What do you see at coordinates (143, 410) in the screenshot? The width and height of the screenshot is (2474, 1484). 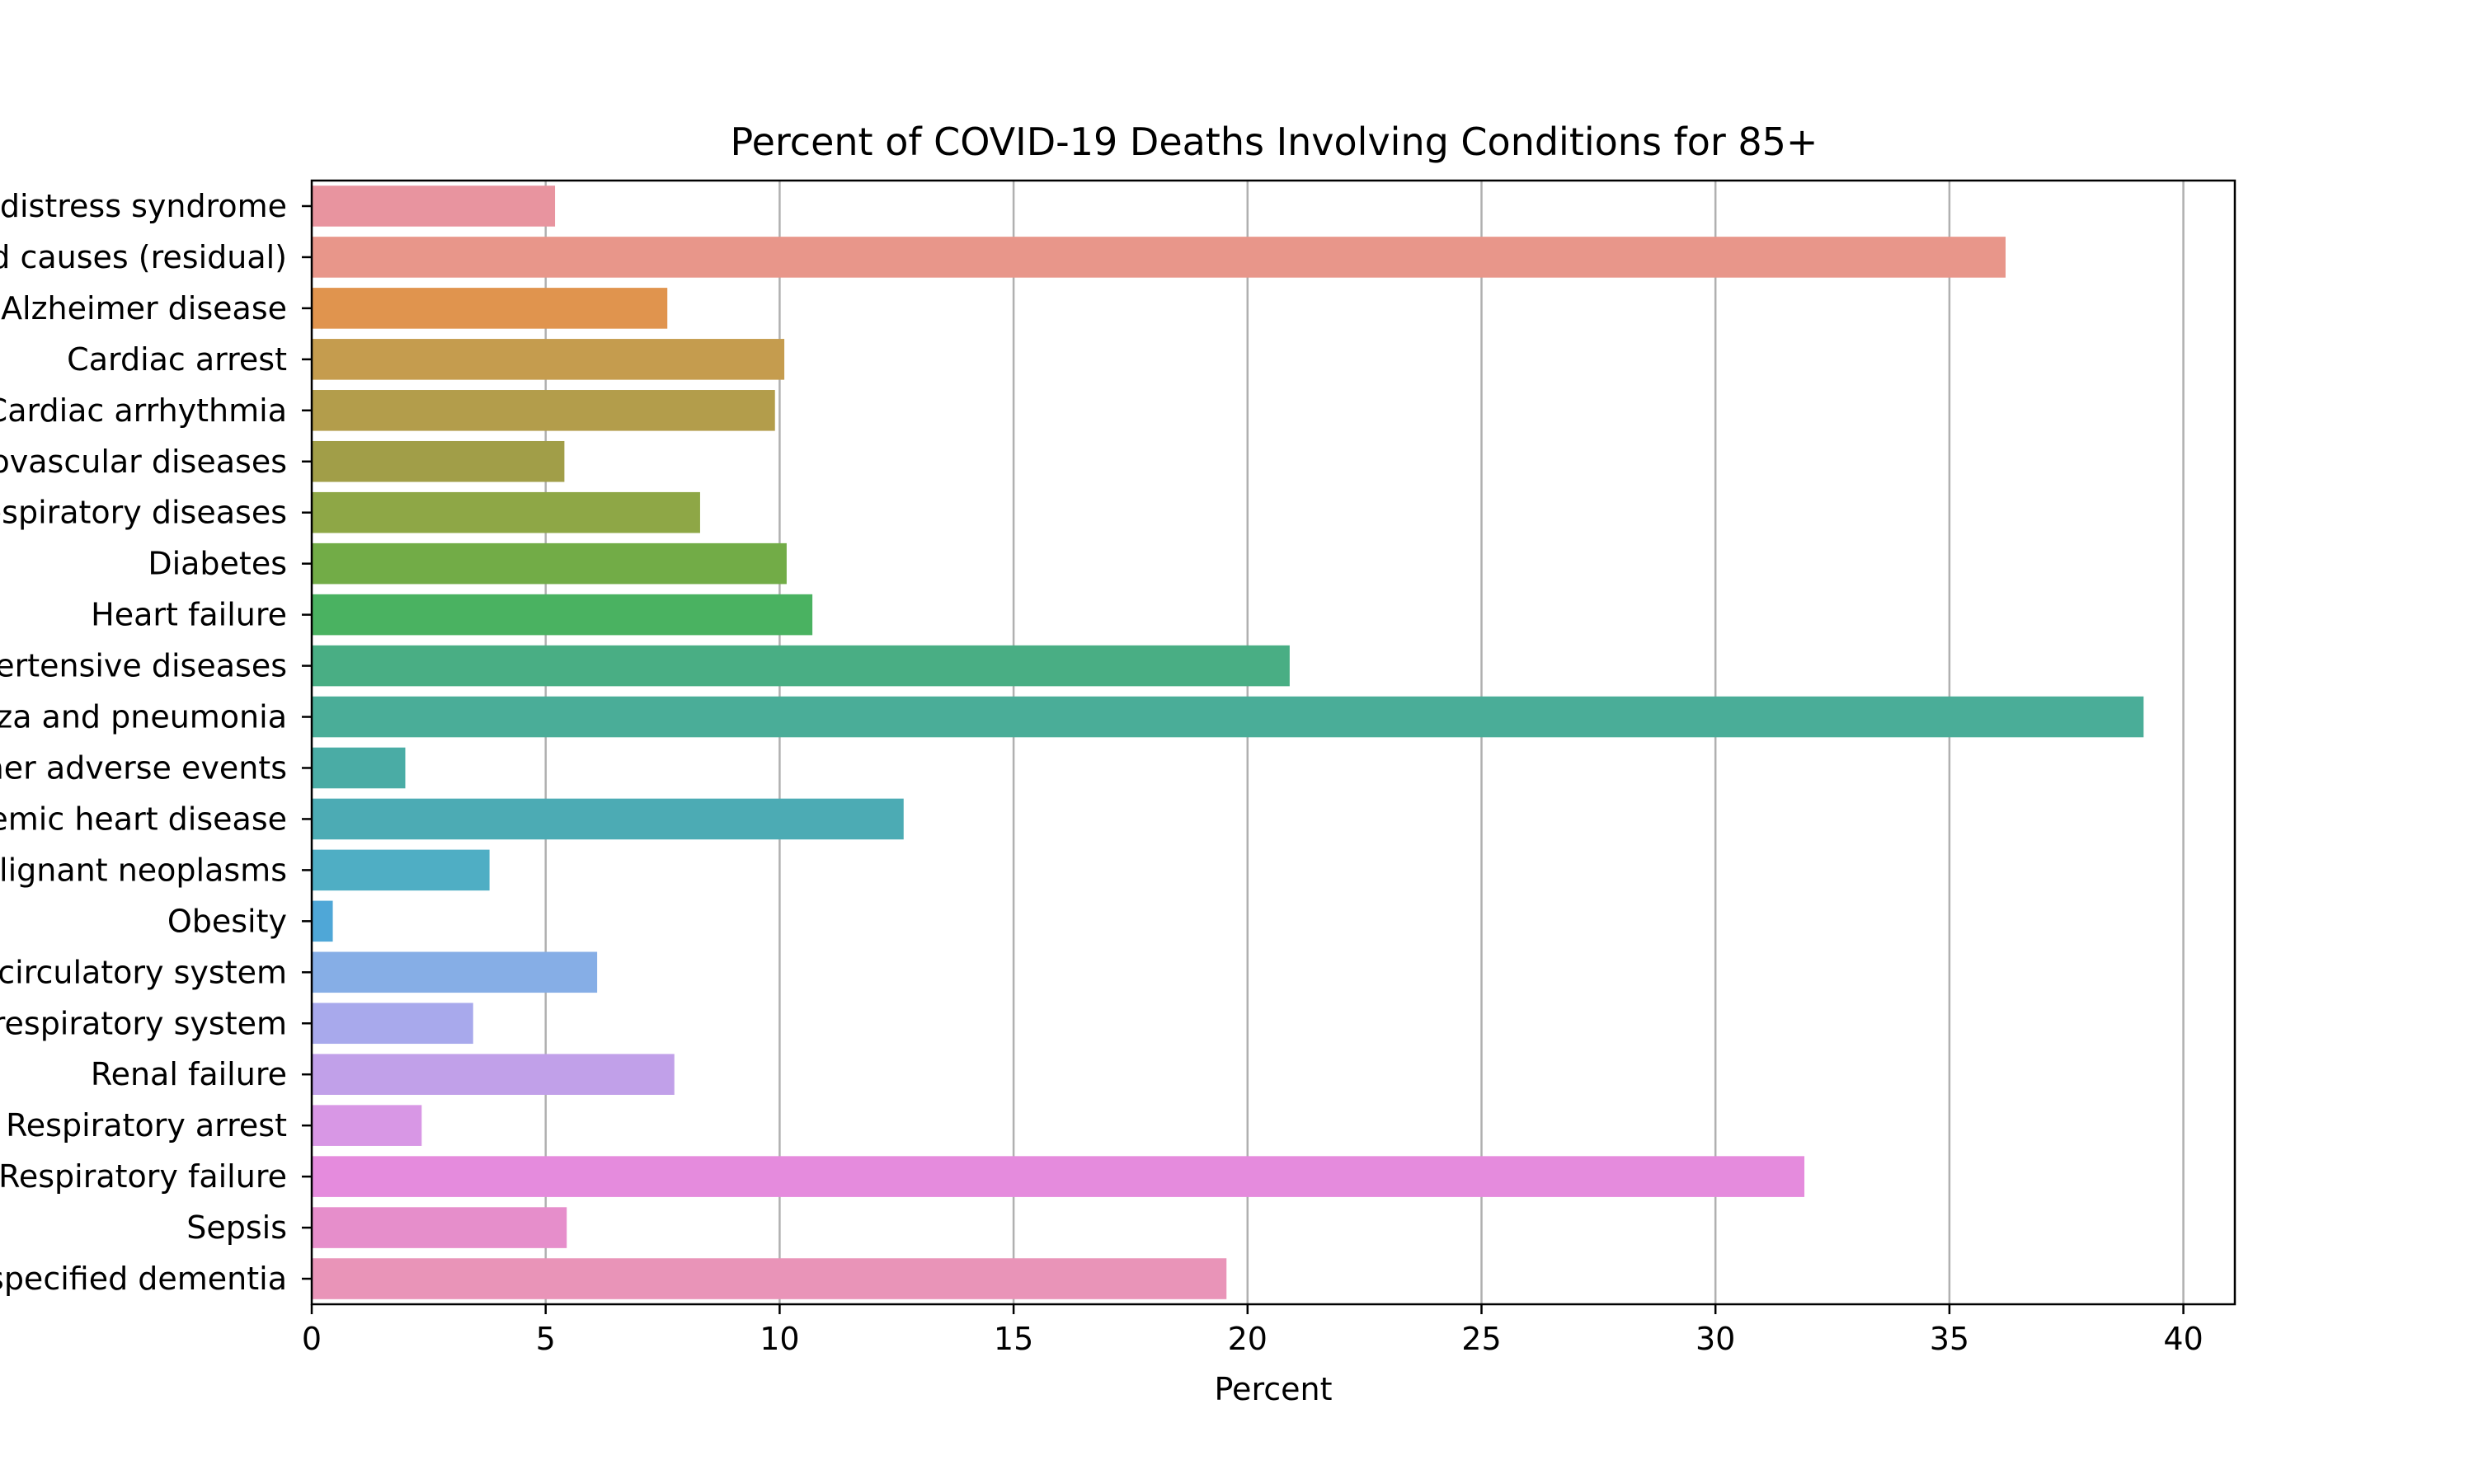 I see `y-tick-label: Cardiac arrhythmia` at bounding box center [143, 410].